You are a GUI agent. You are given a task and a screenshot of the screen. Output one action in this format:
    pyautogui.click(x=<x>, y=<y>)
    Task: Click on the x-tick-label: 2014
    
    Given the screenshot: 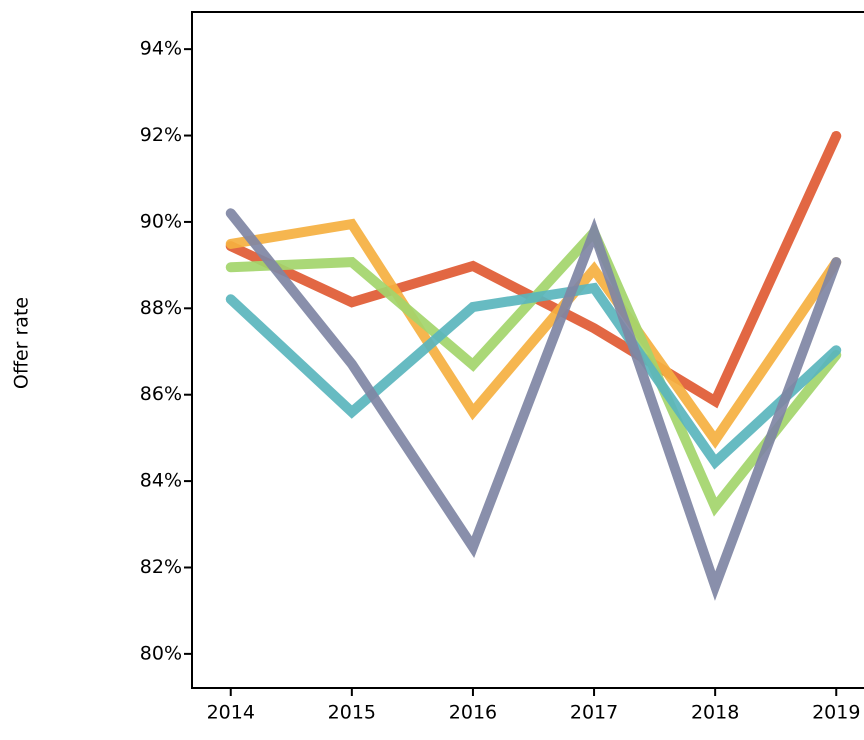 What is the action you would take?
    pyautogui.click(x=231, y=713)
    